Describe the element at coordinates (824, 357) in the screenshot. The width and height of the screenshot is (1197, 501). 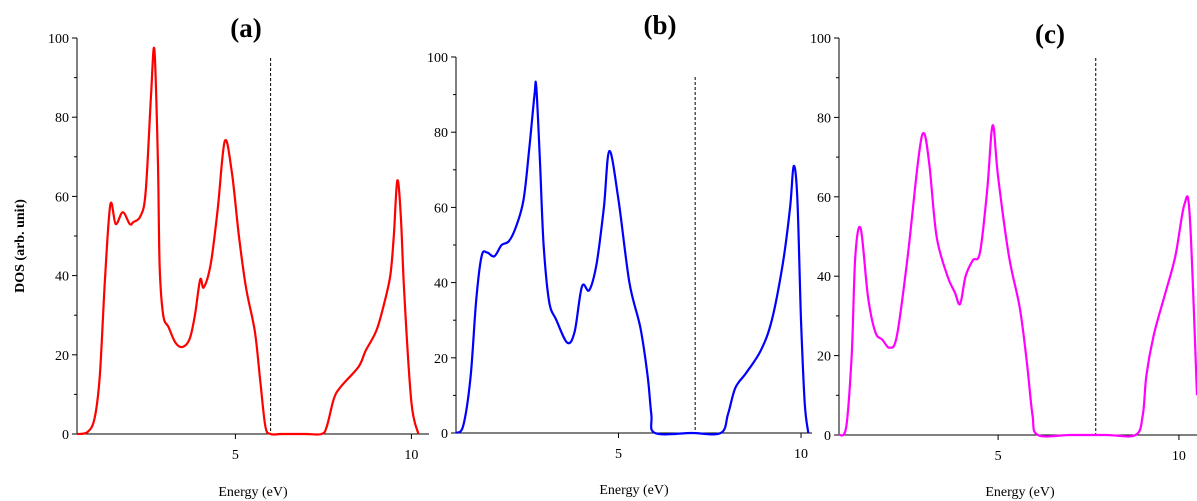
I see `panel-c-y-tick-label: 20` at that location.